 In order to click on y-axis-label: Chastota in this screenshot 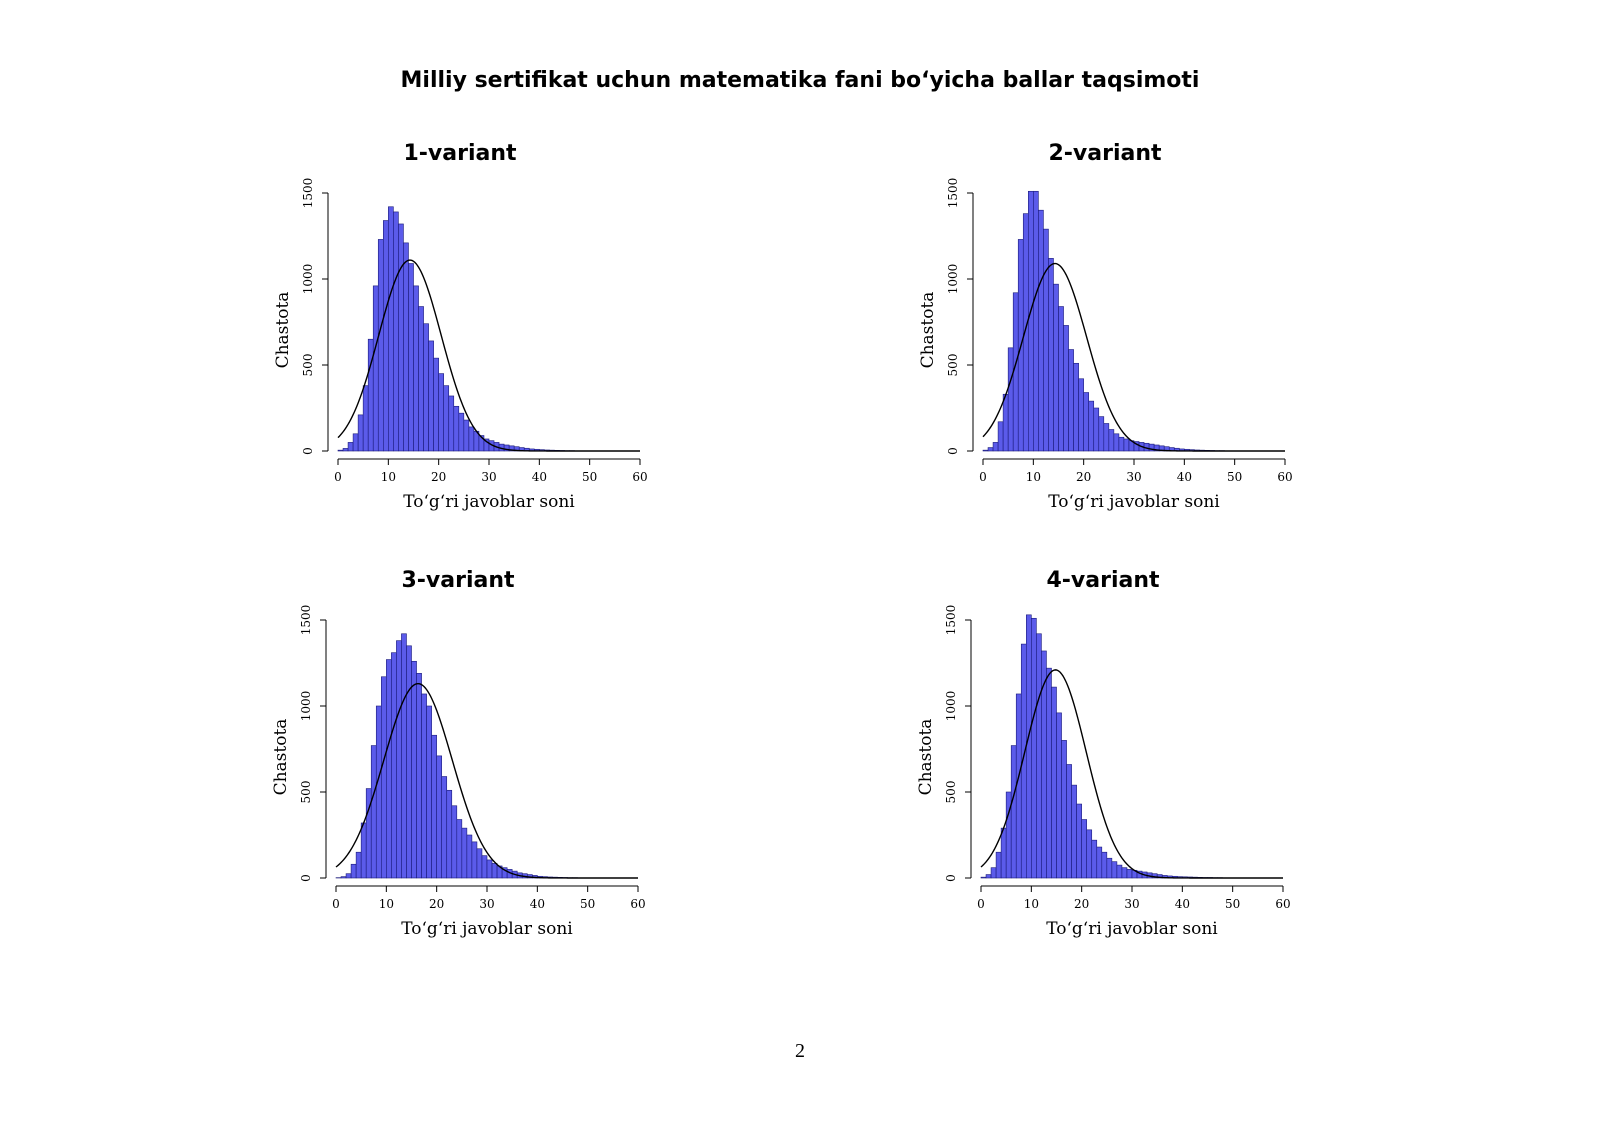, I will do `click(928, 330)`.